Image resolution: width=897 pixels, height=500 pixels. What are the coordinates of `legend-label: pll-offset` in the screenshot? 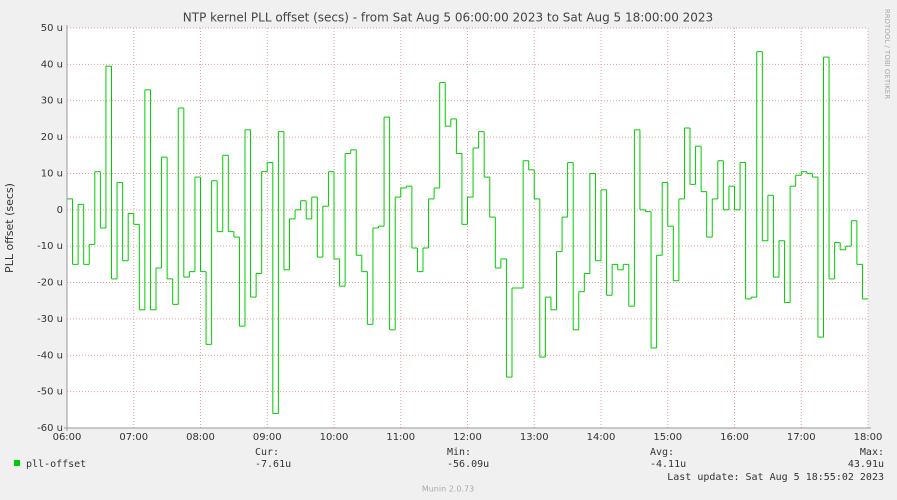 It's located at (56, 464).